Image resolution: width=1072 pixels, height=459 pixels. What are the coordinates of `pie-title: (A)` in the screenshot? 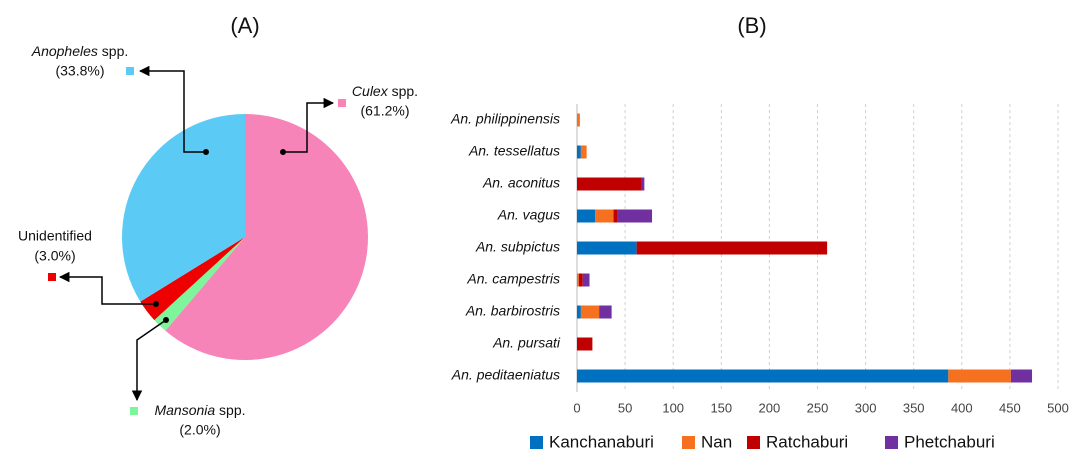 It's located at (244, 25).